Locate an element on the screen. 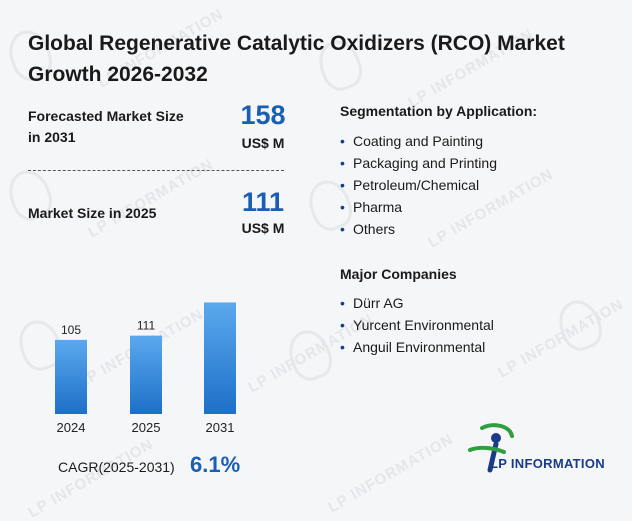 The image size is (632, 521). x-tick-label: 2025 is located at coordinates (146, 427).